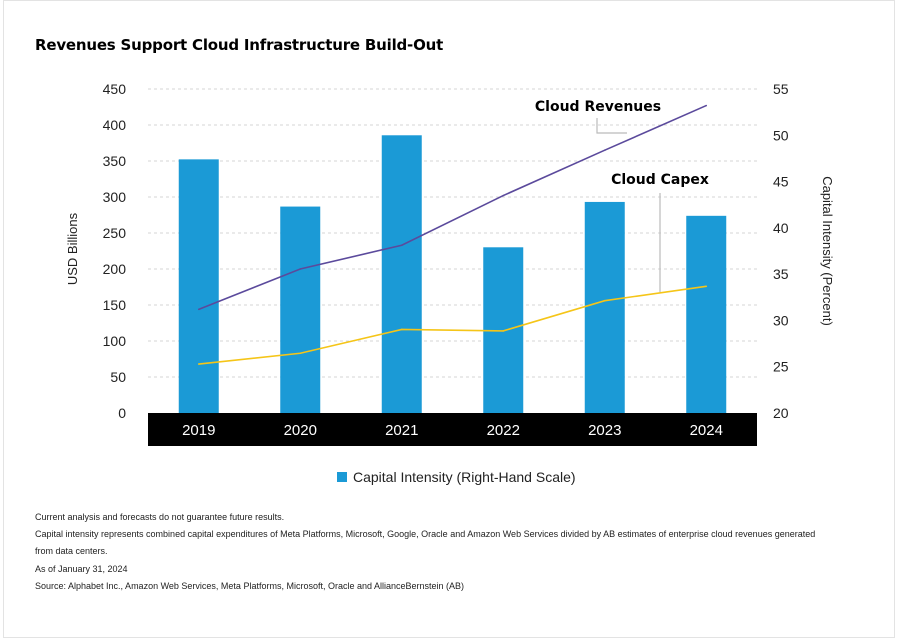 The width and height of the screenshot is (897, 641). What do you see at coordinates (115, 197) in the screenshot?
I see `y-left-tick-label: 300` at bounding box center [115, 197].